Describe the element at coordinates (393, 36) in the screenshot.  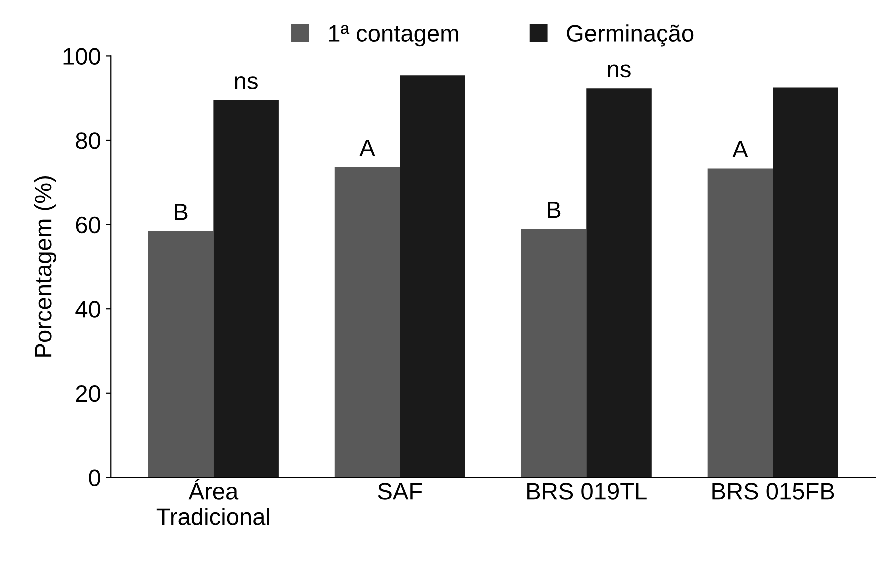
I see `legend-label: 1ª contagem` at that location.